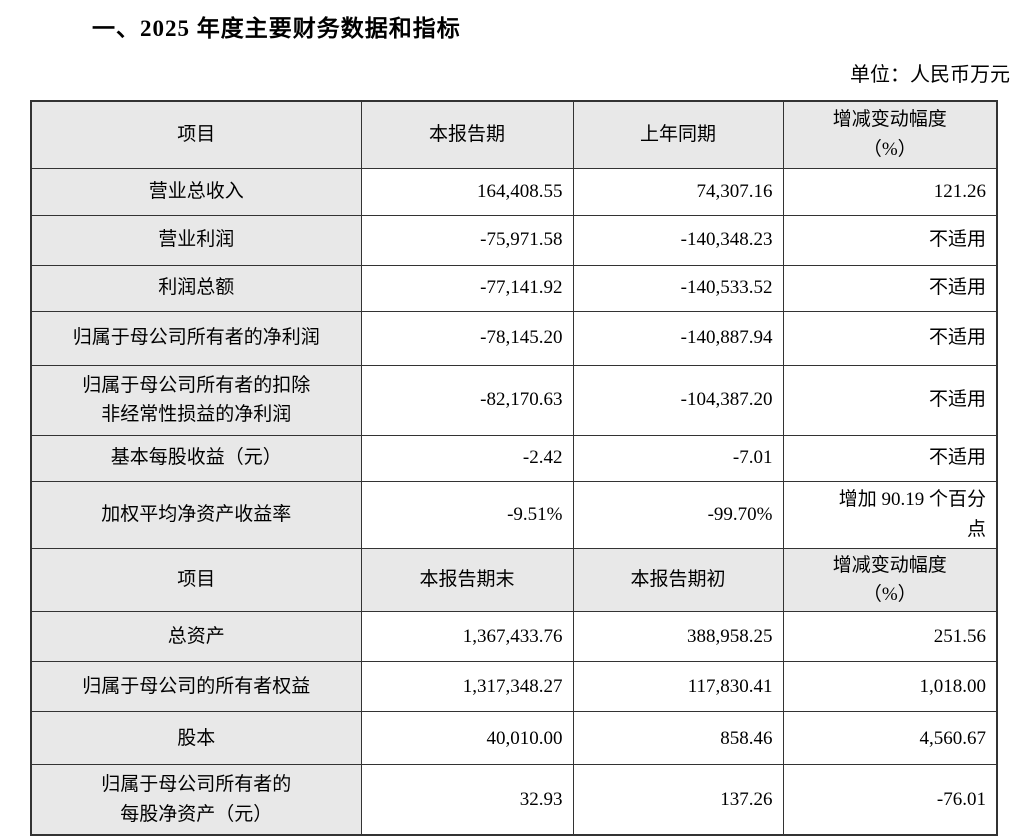  I want to click on row-label: 归属于母公司所有者的净利润, so click(196, 338).